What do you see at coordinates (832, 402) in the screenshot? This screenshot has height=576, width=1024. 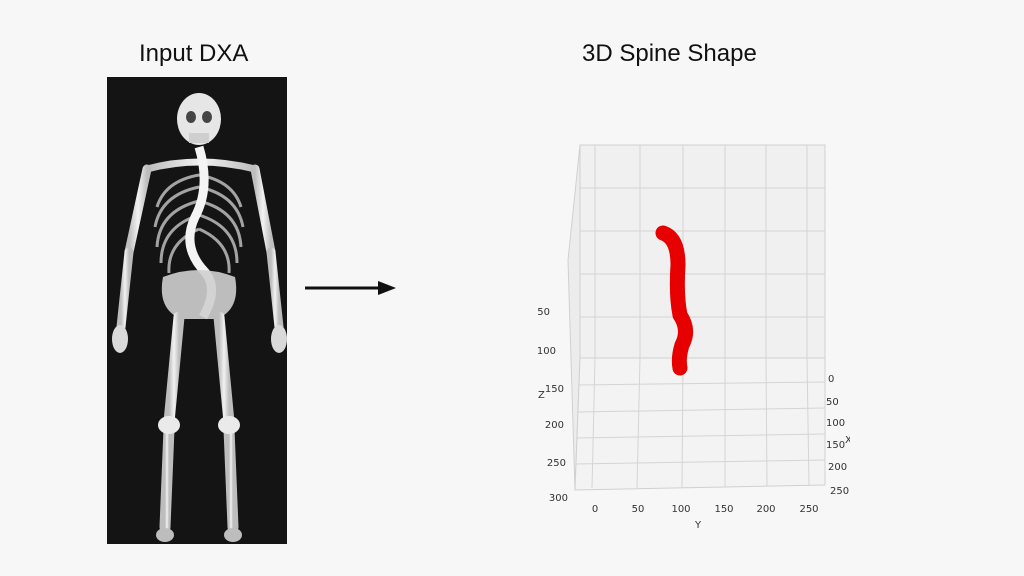 I see `x-tick: 50` at bounding box center [832, 402].